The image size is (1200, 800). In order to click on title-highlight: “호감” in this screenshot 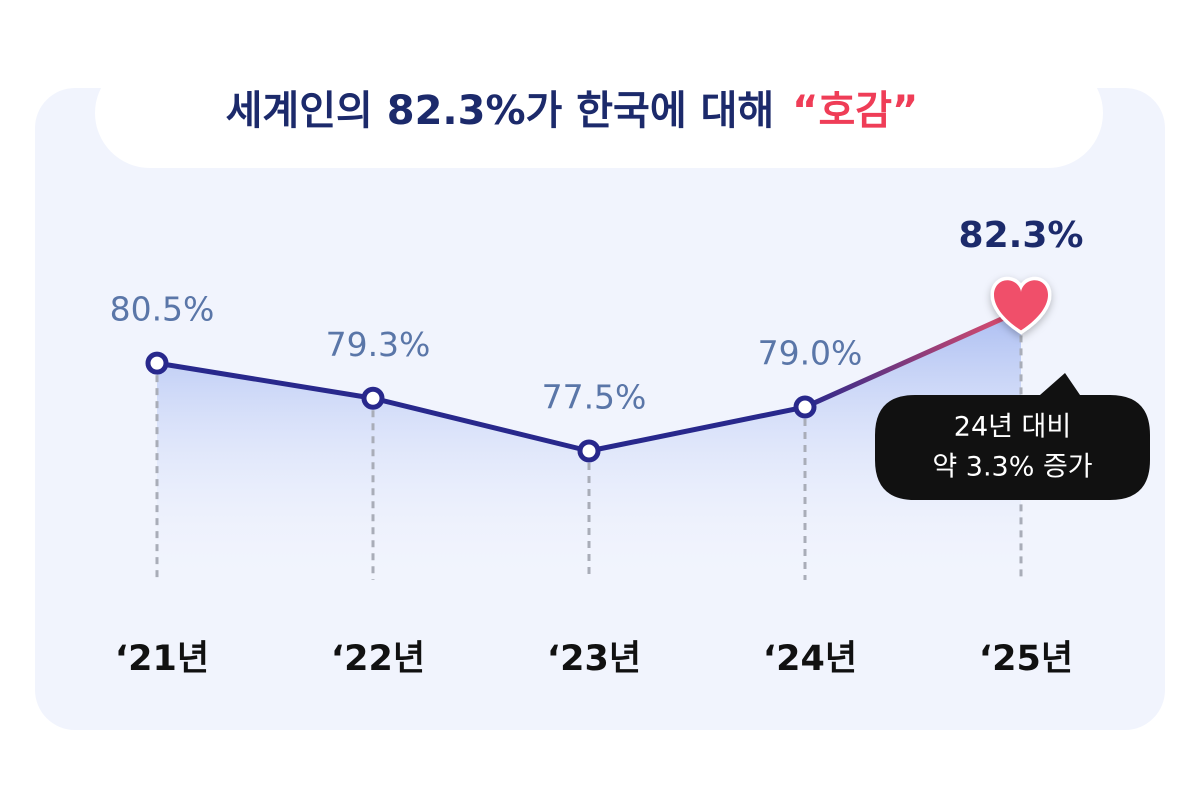, I will do `click(855, 111)`.